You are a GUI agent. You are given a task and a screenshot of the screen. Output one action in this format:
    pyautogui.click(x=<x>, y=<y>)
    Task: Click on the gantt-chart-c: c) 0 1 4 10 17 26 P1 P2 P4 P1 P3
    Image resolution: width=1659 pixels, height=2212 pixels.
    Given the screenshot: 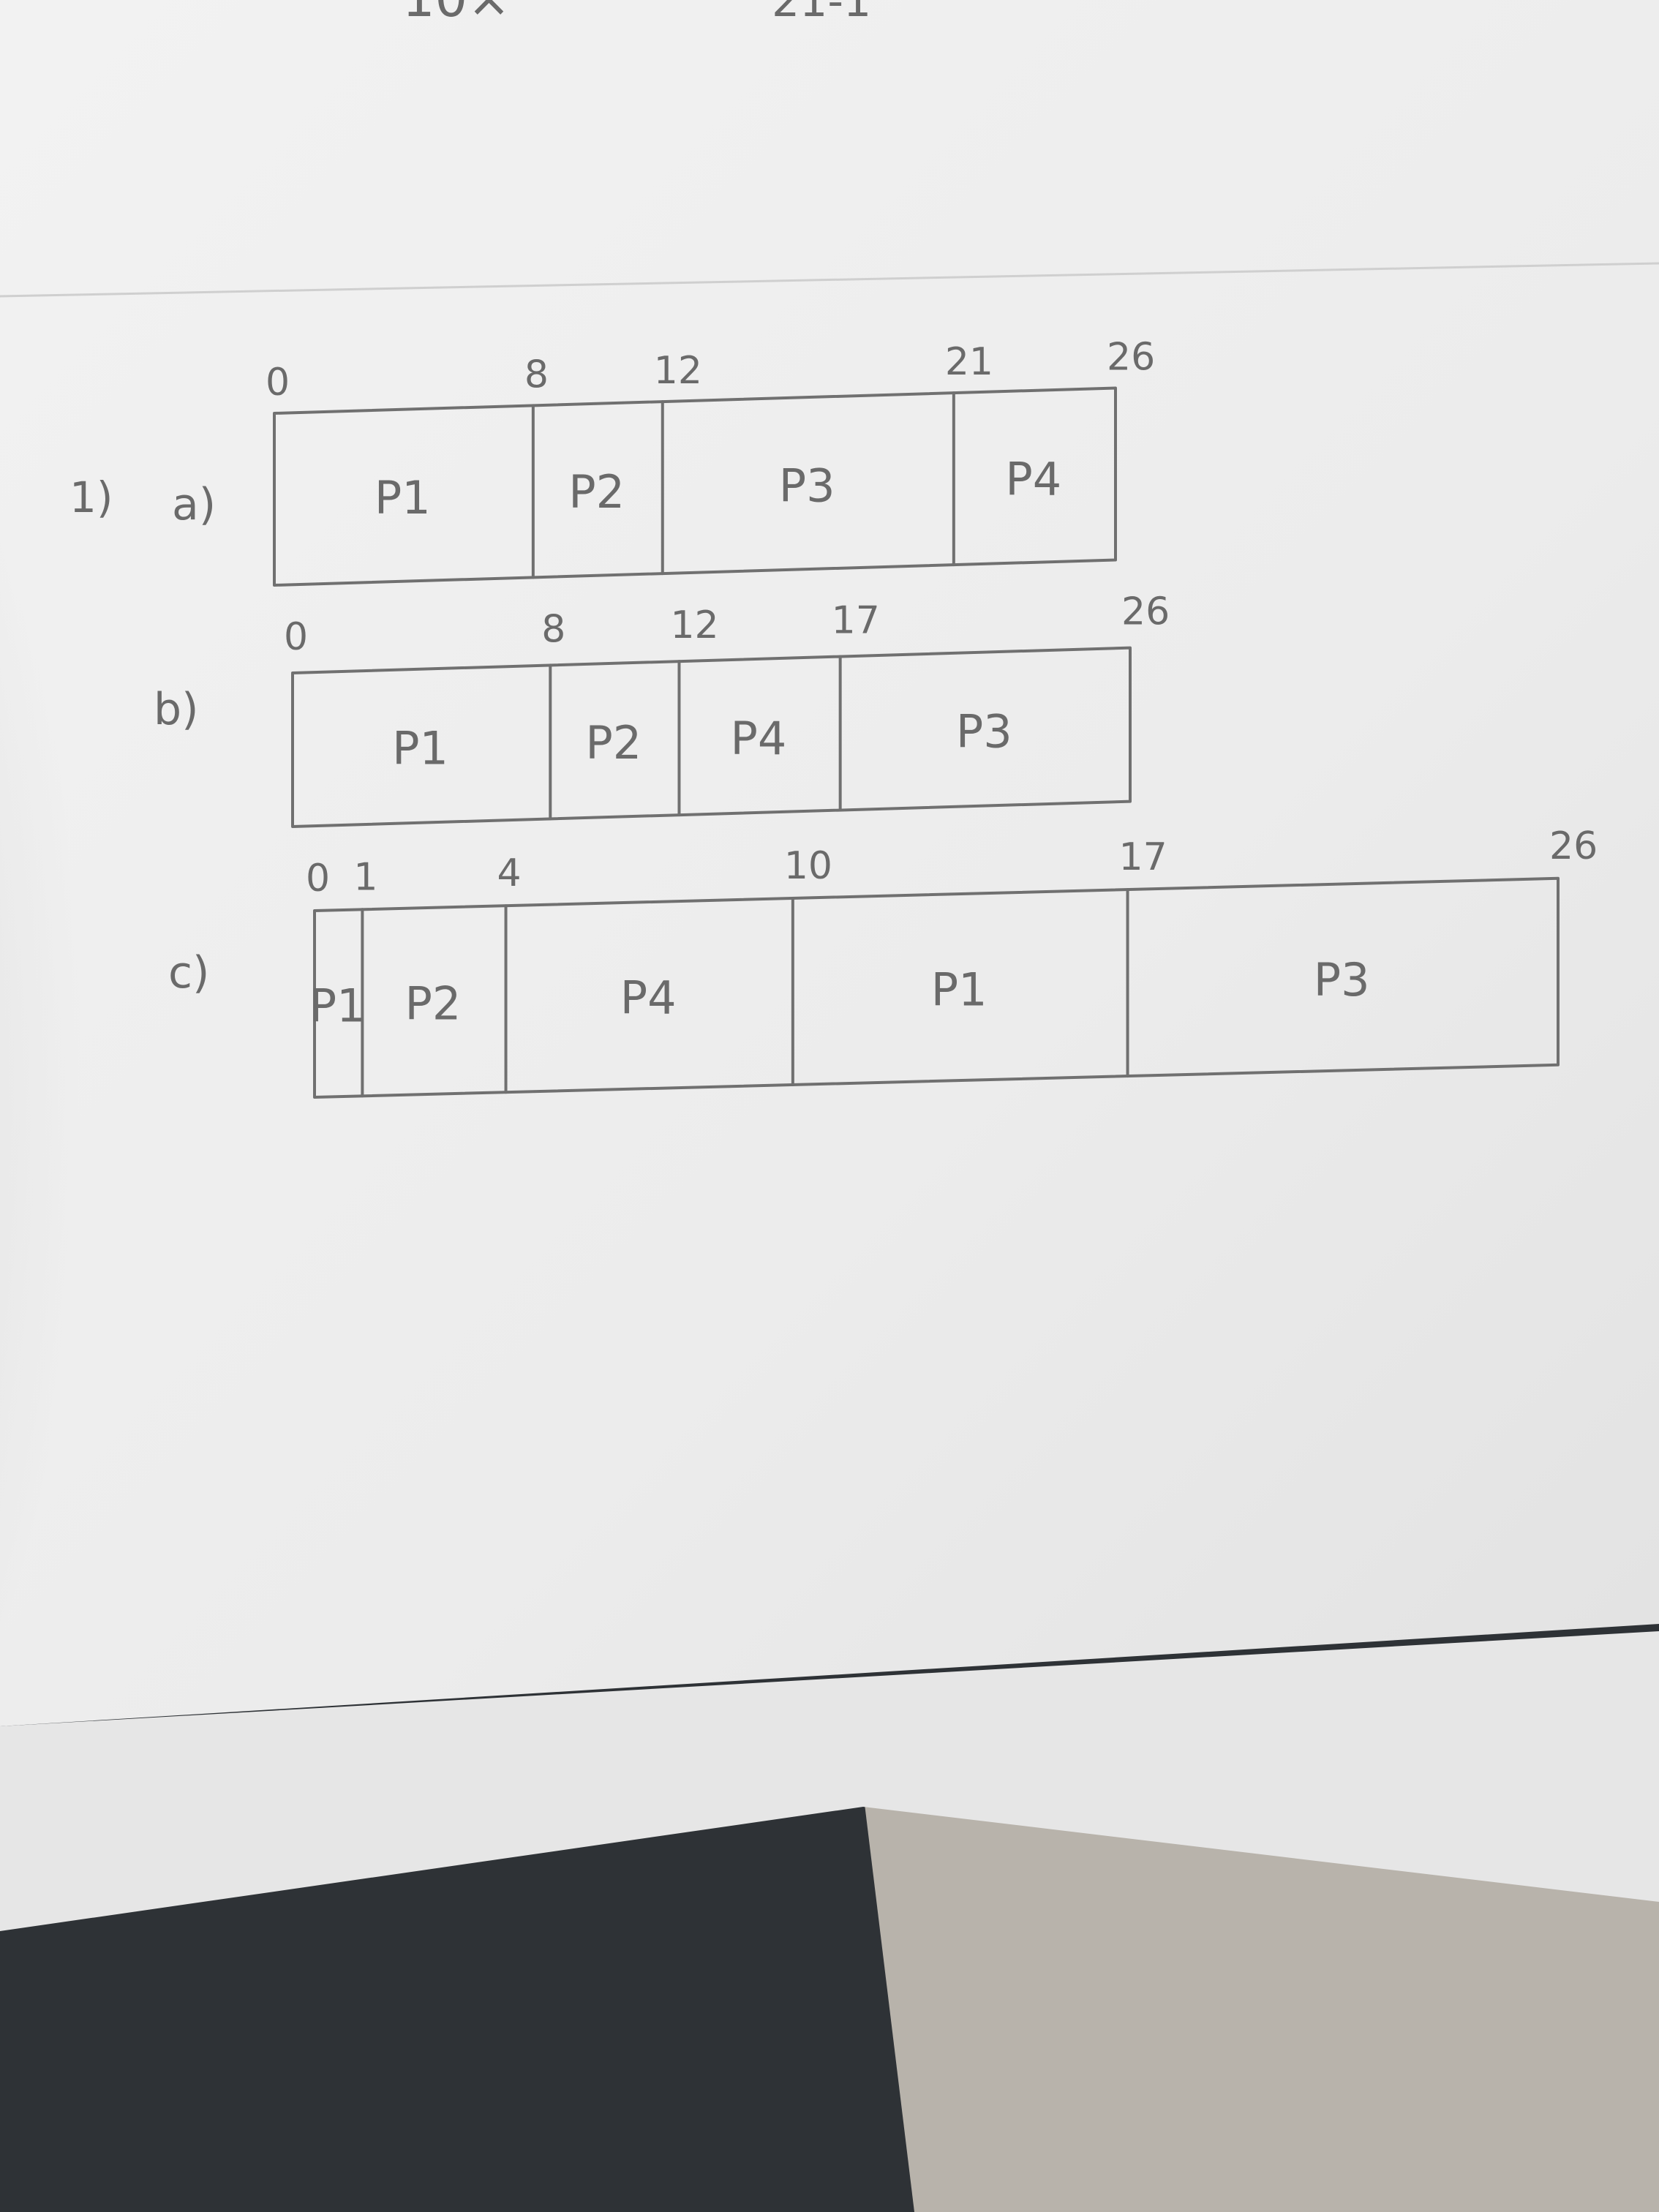 What is the action you would take?
    pyautogui.click(x=883, y=961)
    